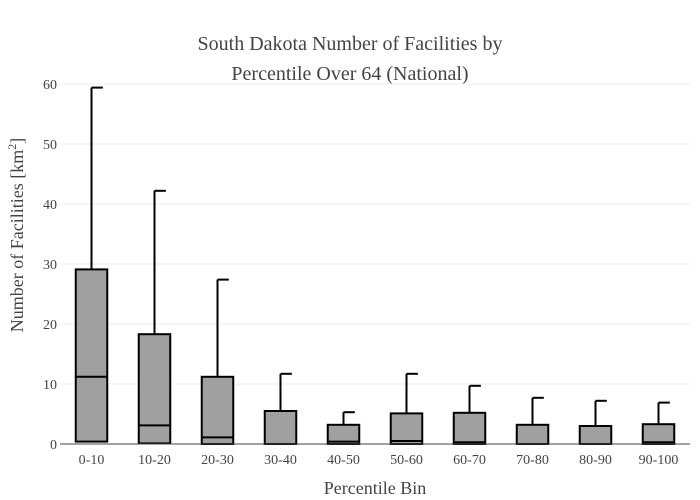  What do you see at coordinates (50, 385) in the screenshot?
I see `y-tick-label: 10` at bounding box center [50, 385].